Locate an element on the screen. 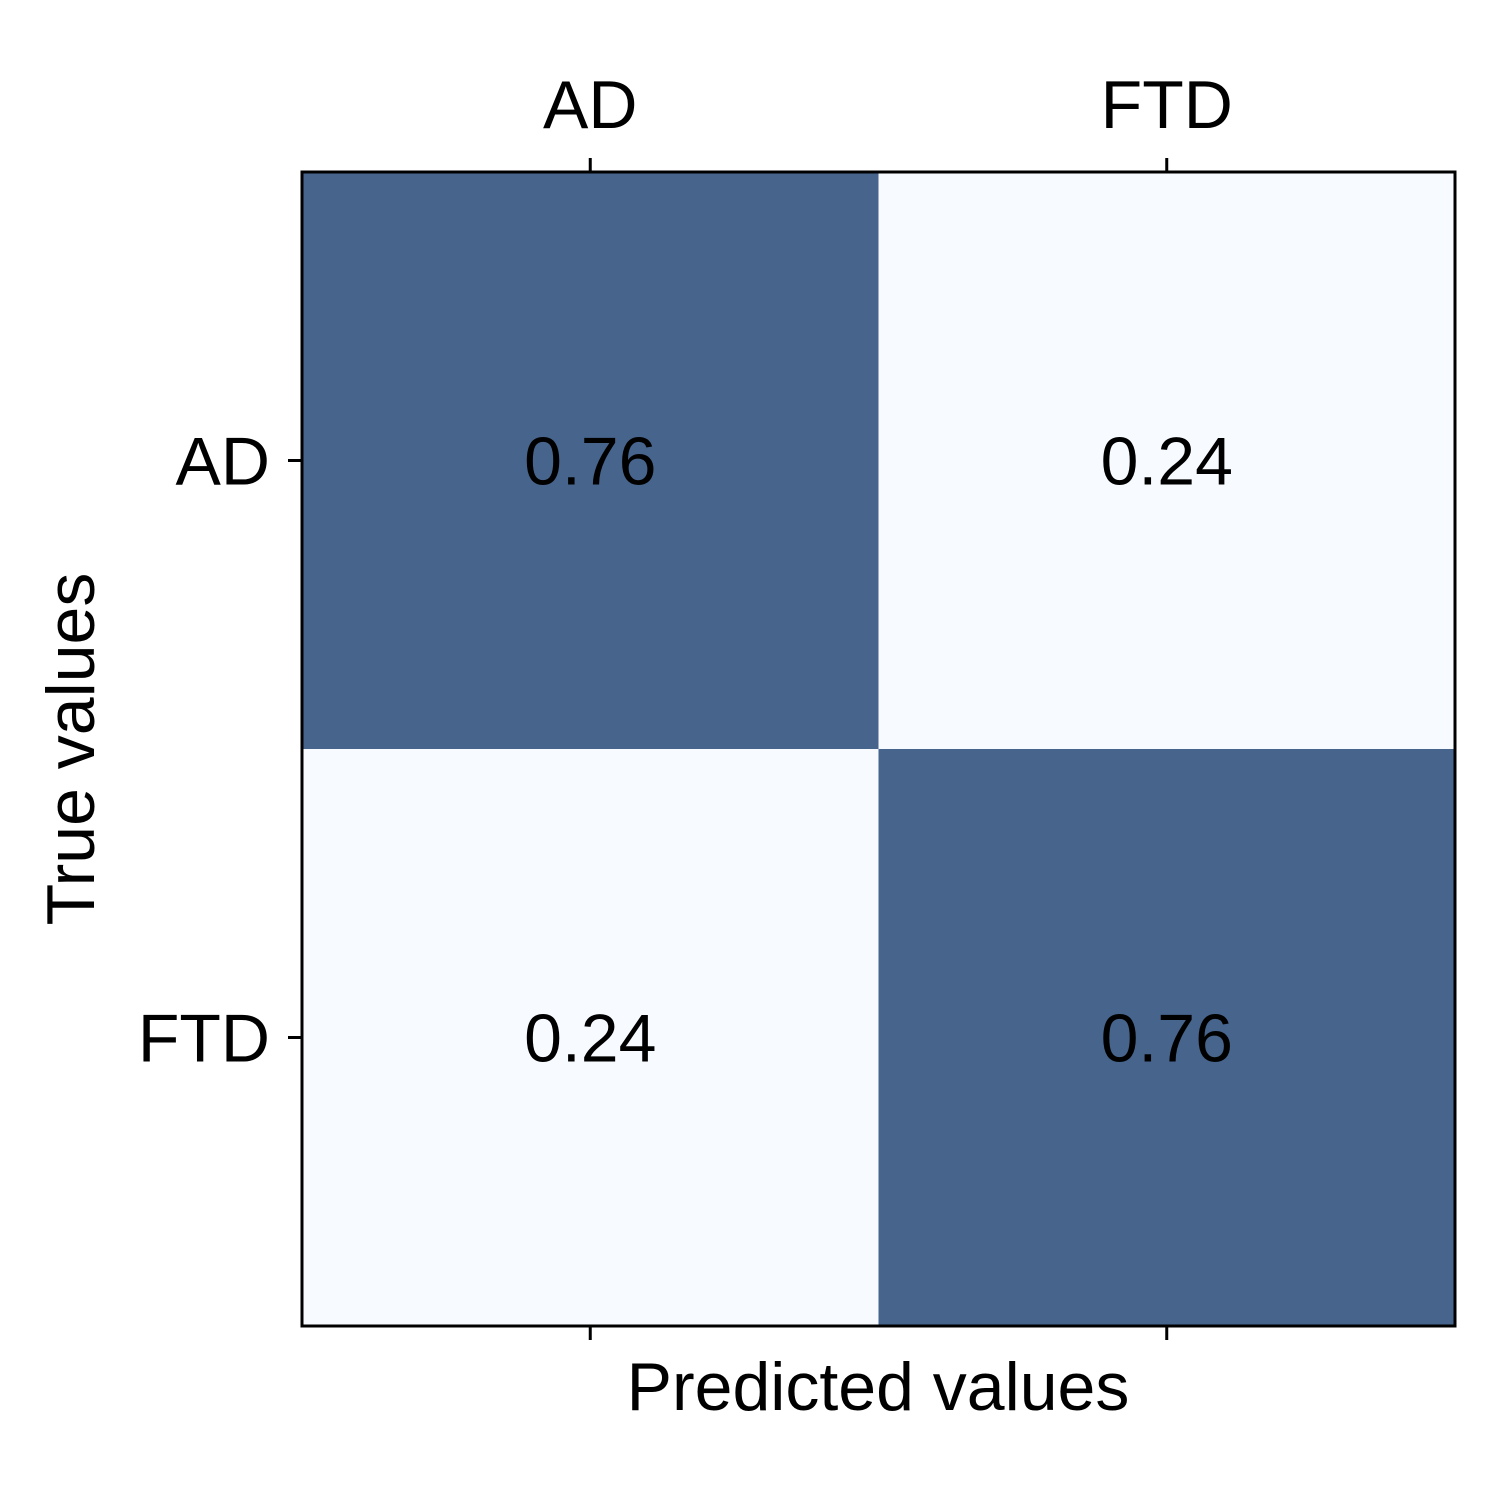 This screenshot has height=1500, width=1500. cell-value-label-1-0: 0.24 is located at coordinates (590, 1039).